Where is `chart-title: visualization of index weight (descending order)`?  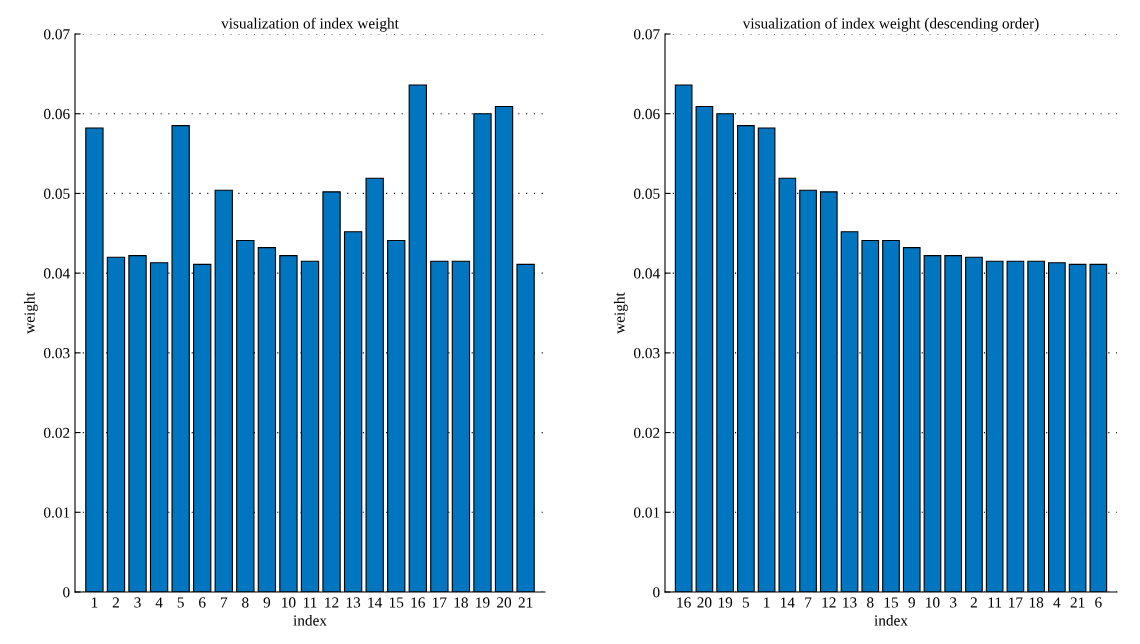 chart-title: visualization of index weight (descending order) is located at coordinates (890, 24).